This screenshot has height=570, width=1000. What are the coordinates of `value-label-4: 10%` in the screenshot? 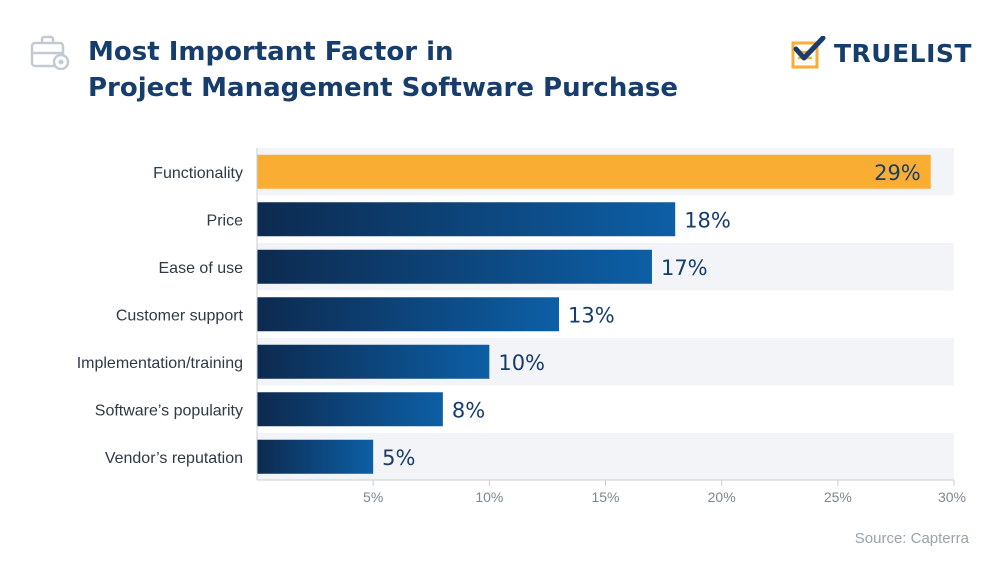 It's located at (521, 363).